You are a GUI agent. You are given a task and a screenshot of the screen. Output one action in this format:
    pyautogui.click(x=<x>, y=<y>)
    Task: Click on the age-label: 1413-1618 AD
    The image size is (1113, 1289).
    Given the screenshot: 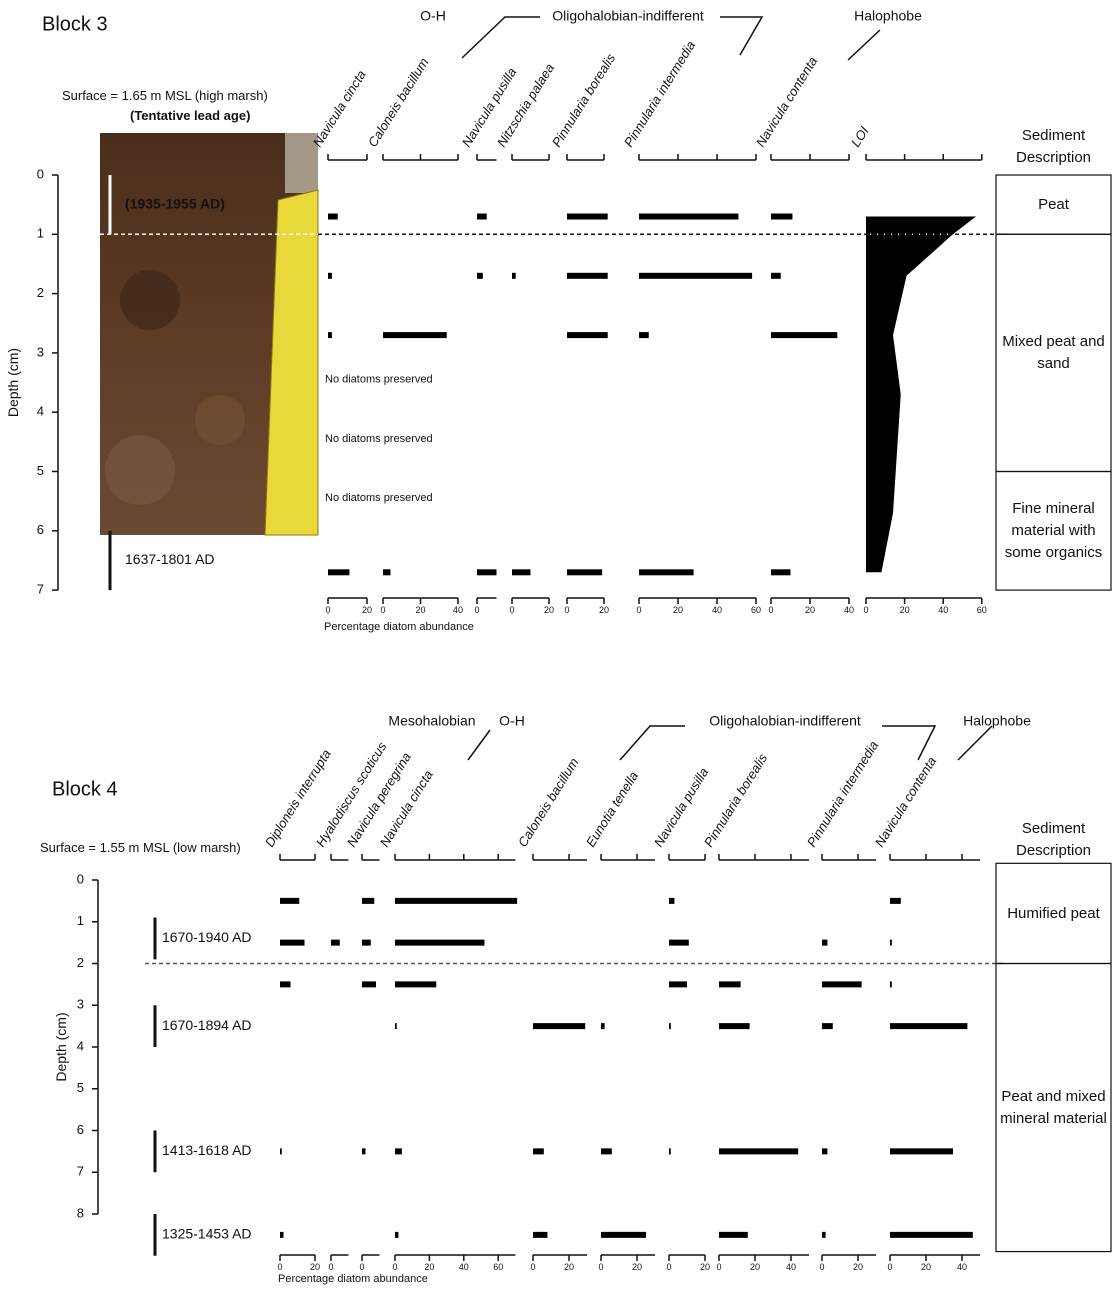 What is the action you would take?
    pyautogui.click(x=207, y=1150)
    